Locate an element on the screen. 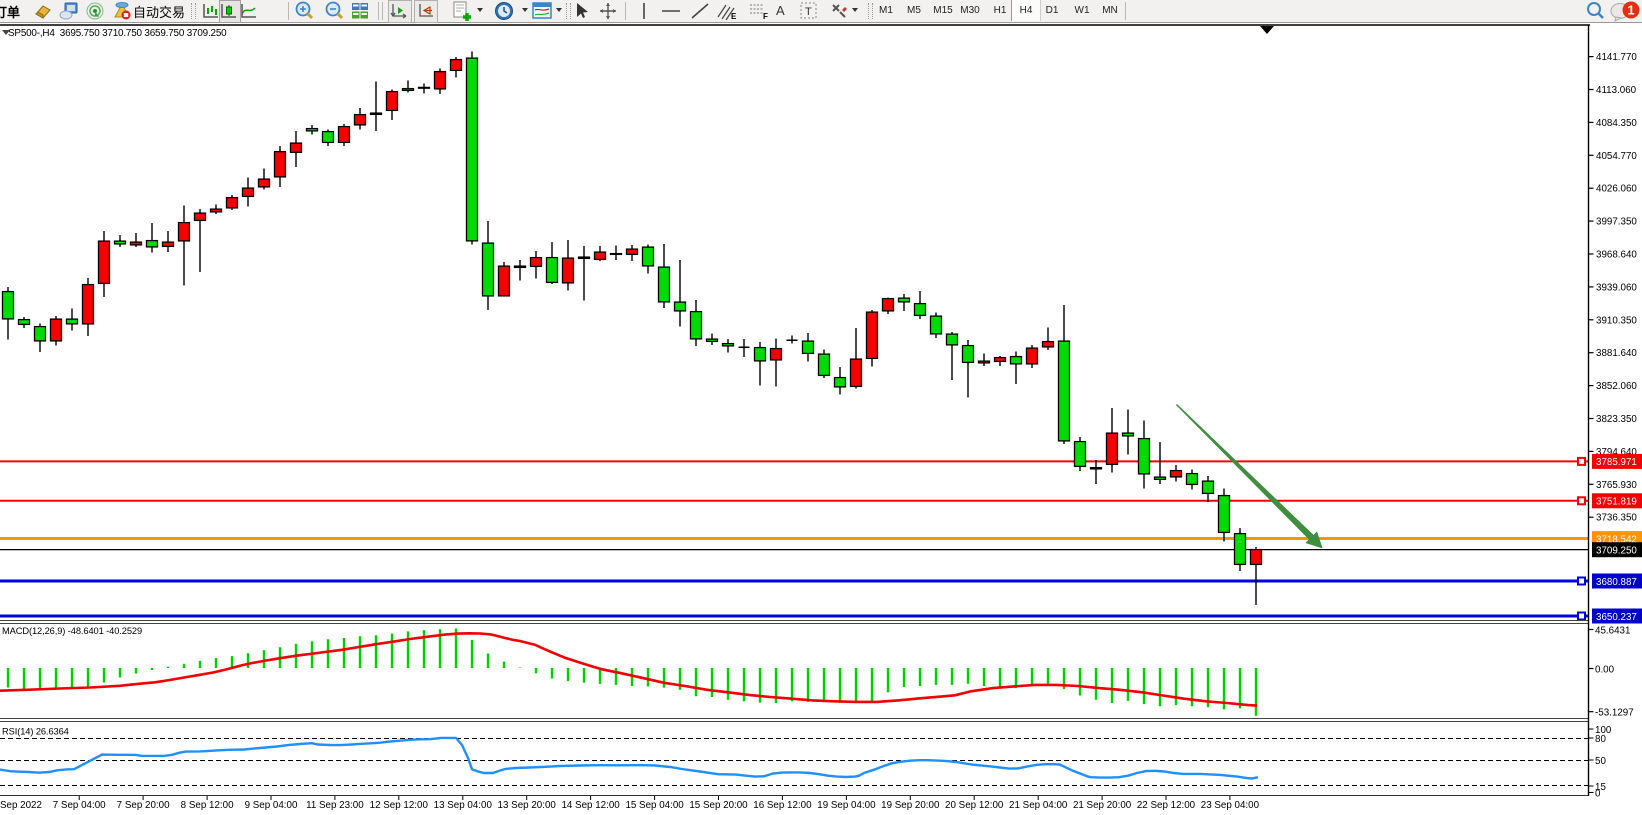 The image size is (1642, 815). svg-text: 3881.640 is located at coordinates (1616, 353).